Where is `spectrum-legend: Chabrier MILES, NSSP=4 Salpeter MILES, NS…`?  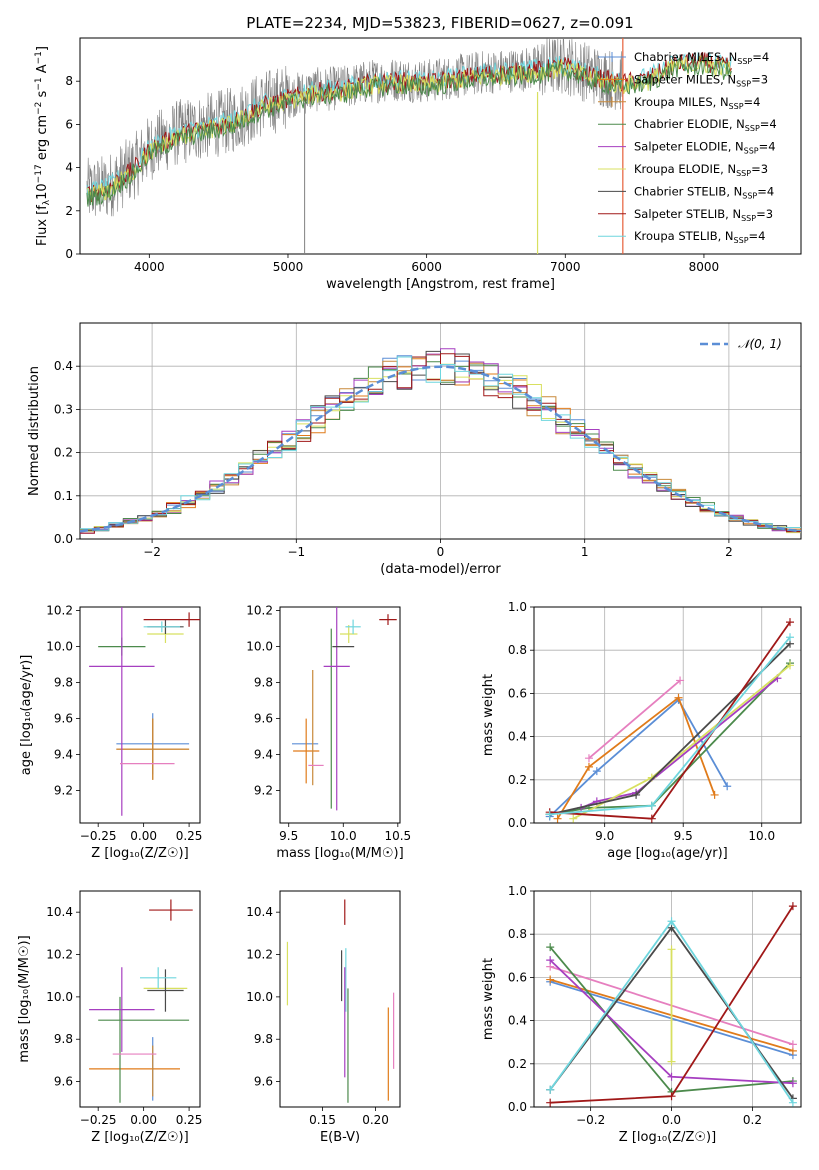 spectrum-legend: Chabrier MILES, NSSP=4 Salpeter MILES, NS… is located at coordinates (687, 147).